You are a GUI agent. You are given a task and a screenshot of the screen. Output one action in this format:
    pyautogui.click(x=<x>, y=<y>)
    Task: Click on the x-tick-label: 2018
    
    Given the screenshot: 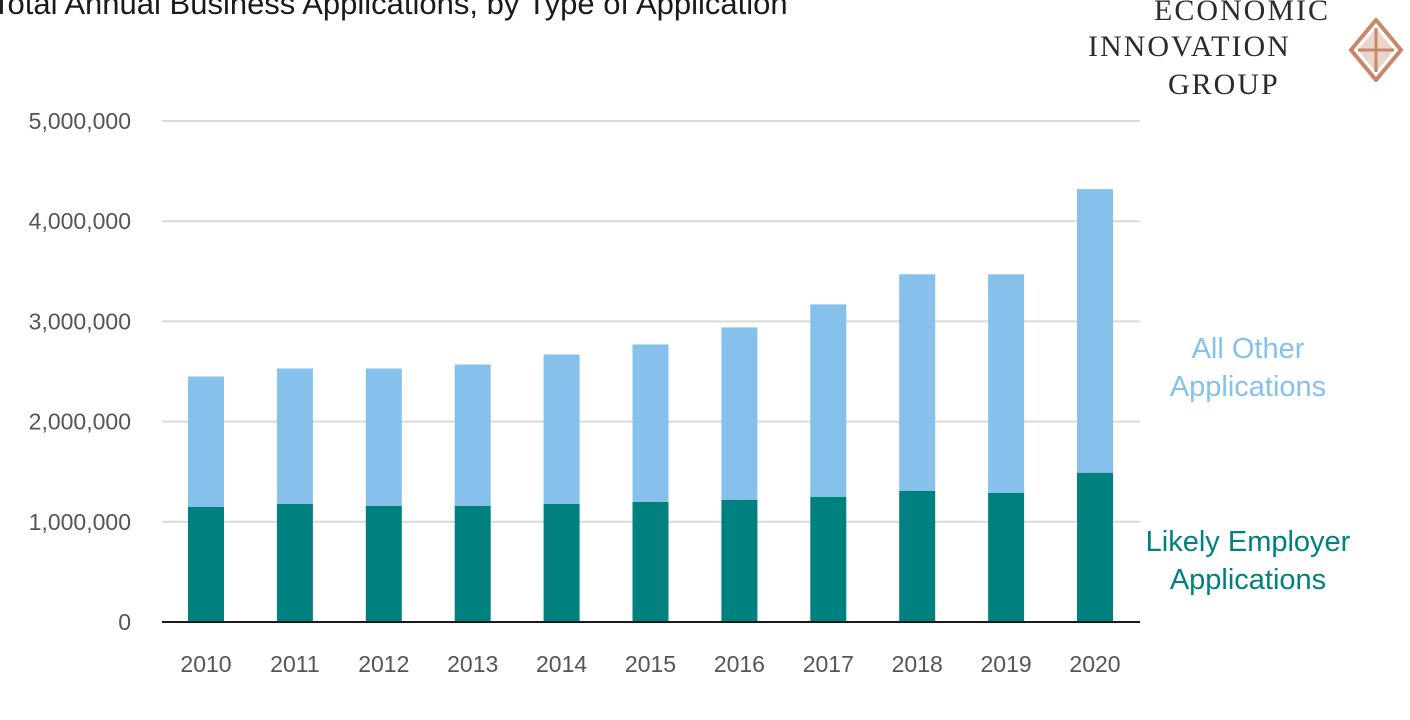 What is the action you would take?
    pyautogui.click(x=917, y=664)
    